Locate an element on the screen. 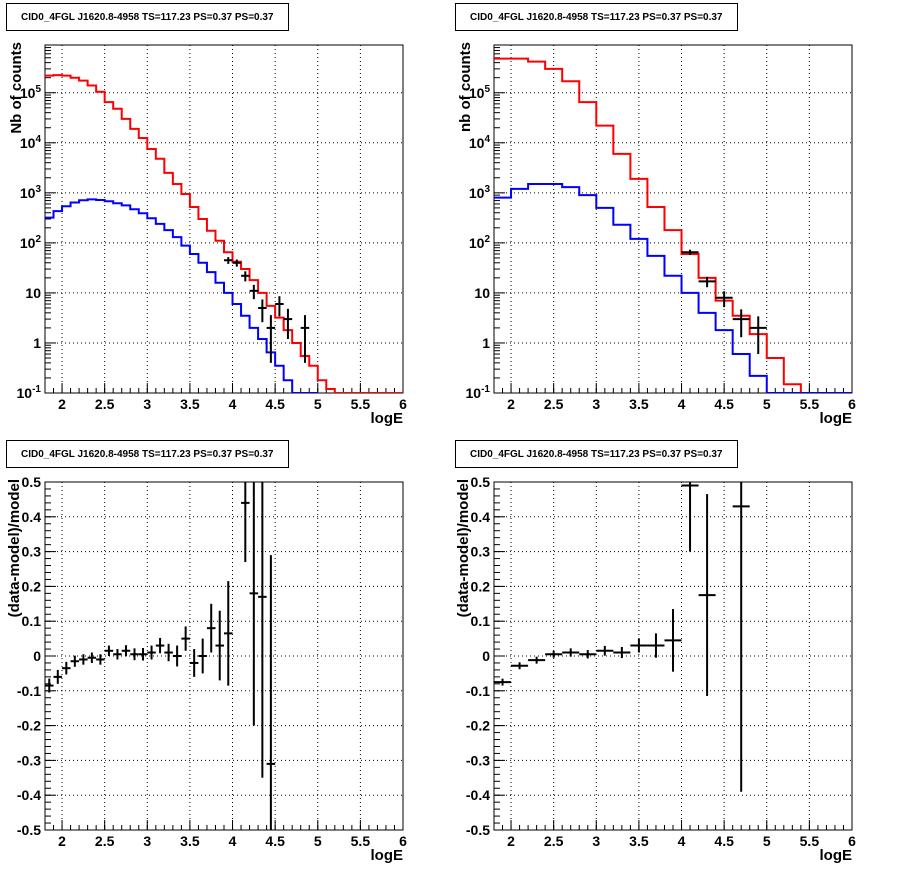 The height and width of the screenshot is (875, 898). y-tick-label: -0.3 is located at coordinates (29, 760).